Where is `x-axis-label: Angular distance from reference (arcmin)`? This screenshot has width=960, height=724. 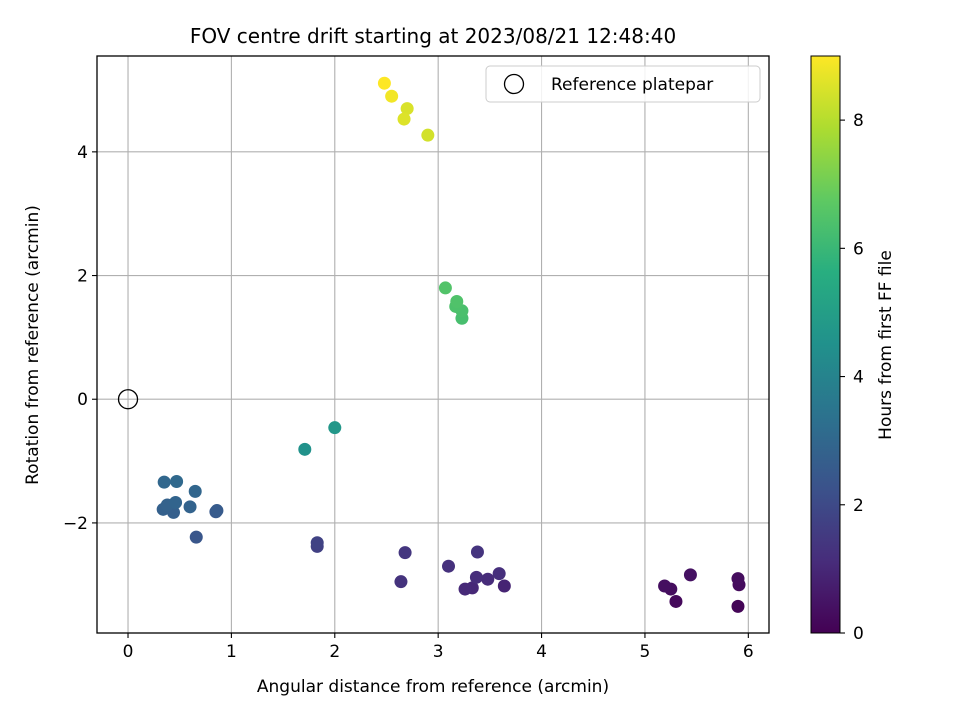
x-axis-label: Angular distance from reference (arcmin) is located at coordinates (433, 687).